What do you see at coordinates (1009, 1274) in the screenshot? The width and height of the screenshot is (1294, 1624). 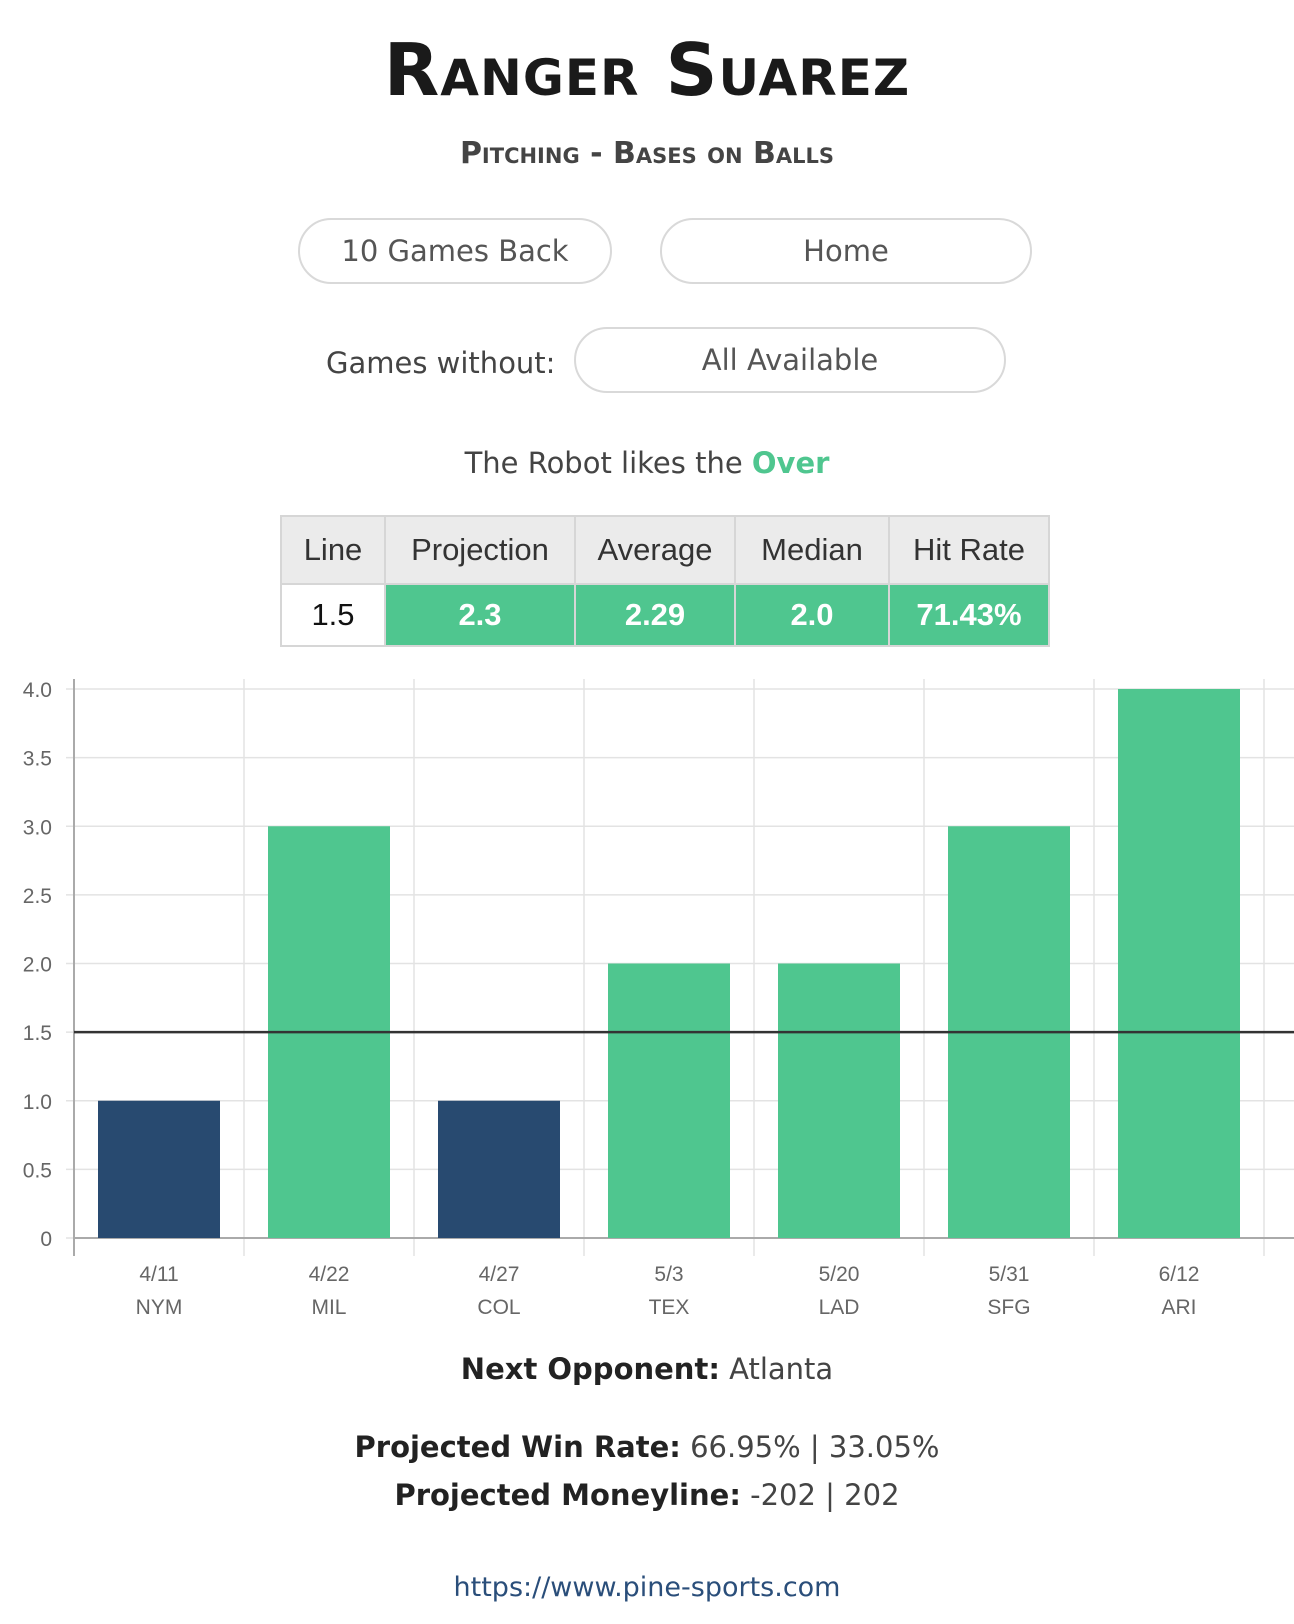 I see `x-tick-date: 5/31` at bounding box center [1009, 1274].